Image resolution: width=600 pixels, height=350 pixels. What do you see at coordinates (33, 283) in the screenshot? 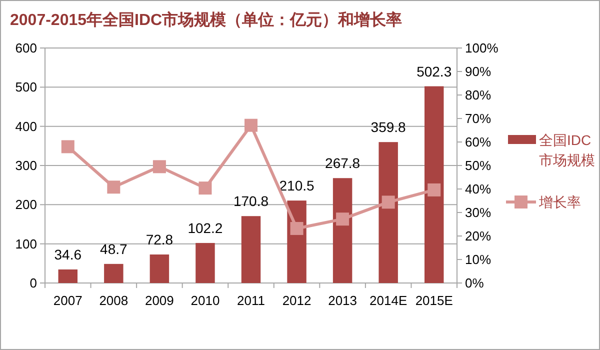
I see `y-tick-label: 0` at bounding box center [33, 283].